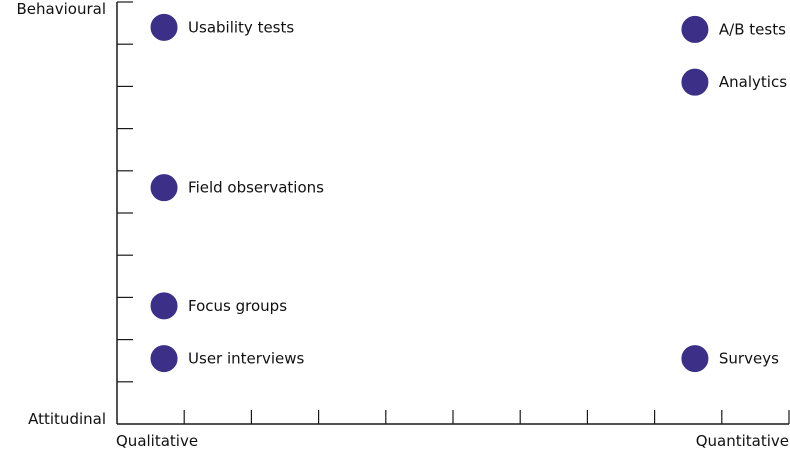 This screenshot has width=790, height=450. I want to click on y-axis-top-label: Behavioural, so click(61, 9).